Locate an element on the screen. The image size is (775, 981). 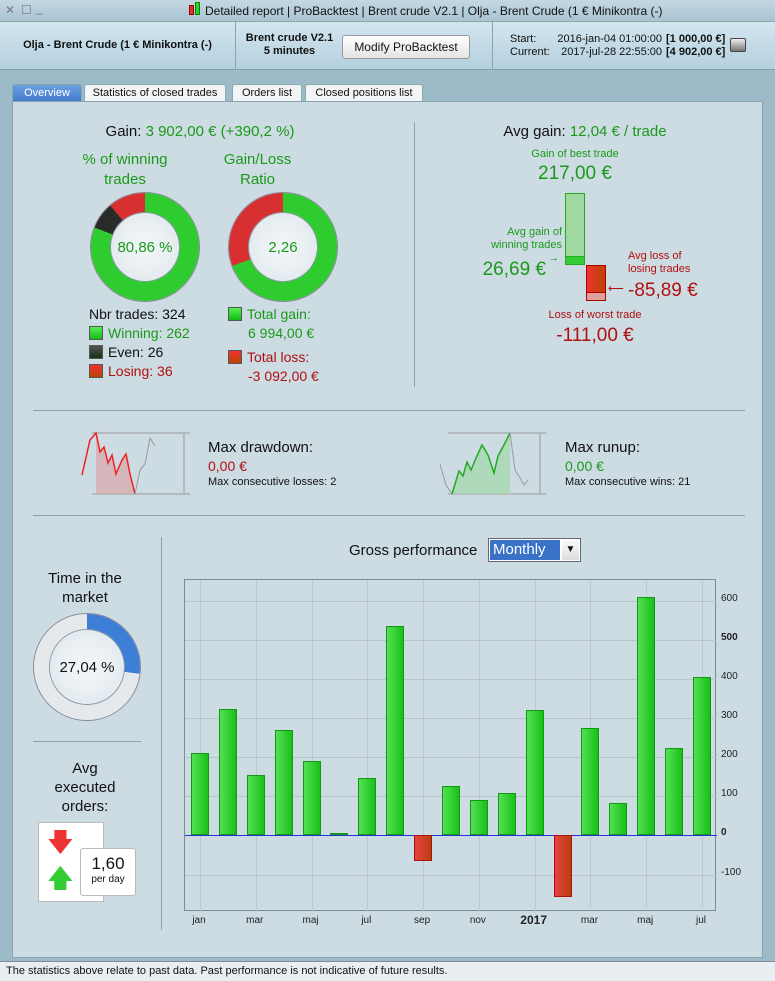
chevron-down-icon: ▼ is located at coordinates (570, 550).